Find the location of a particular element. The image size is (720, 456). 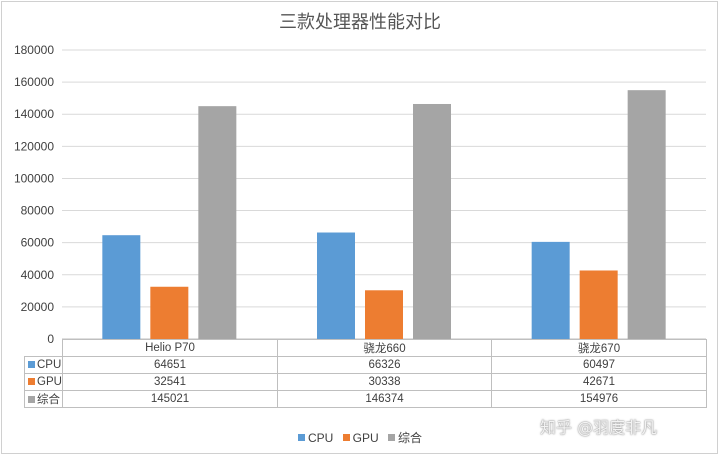

chart-legend: CPU GPU 综合 is located at coordinates (360, 437).